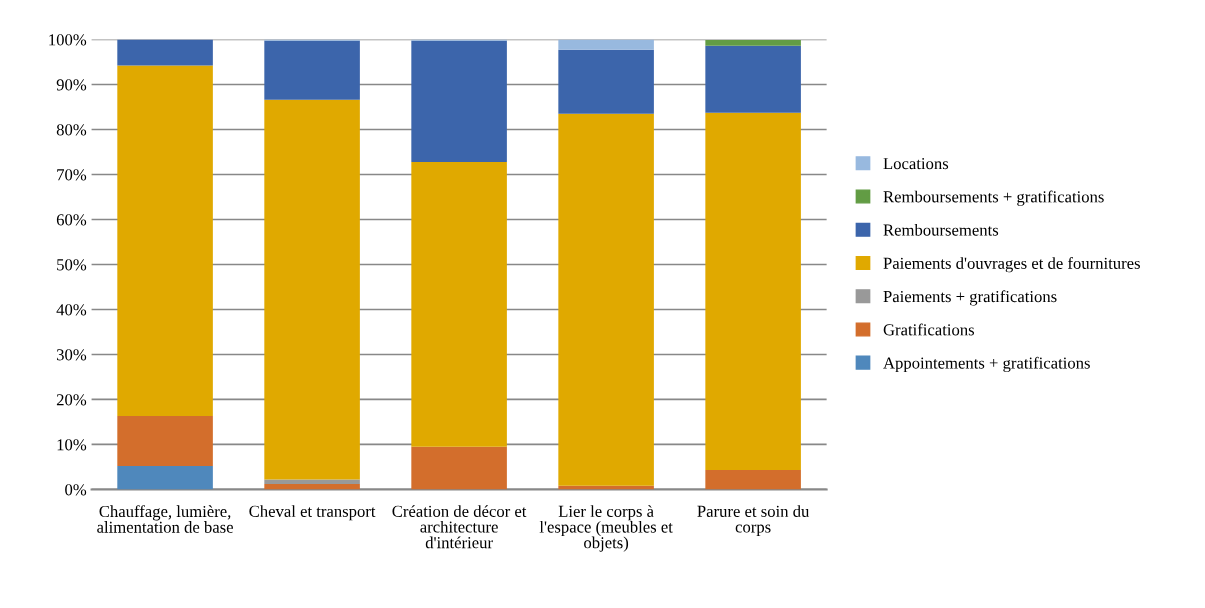 The image size is (1205, 608). I want to click on legend-label: Remboursements, so click(941, 229).